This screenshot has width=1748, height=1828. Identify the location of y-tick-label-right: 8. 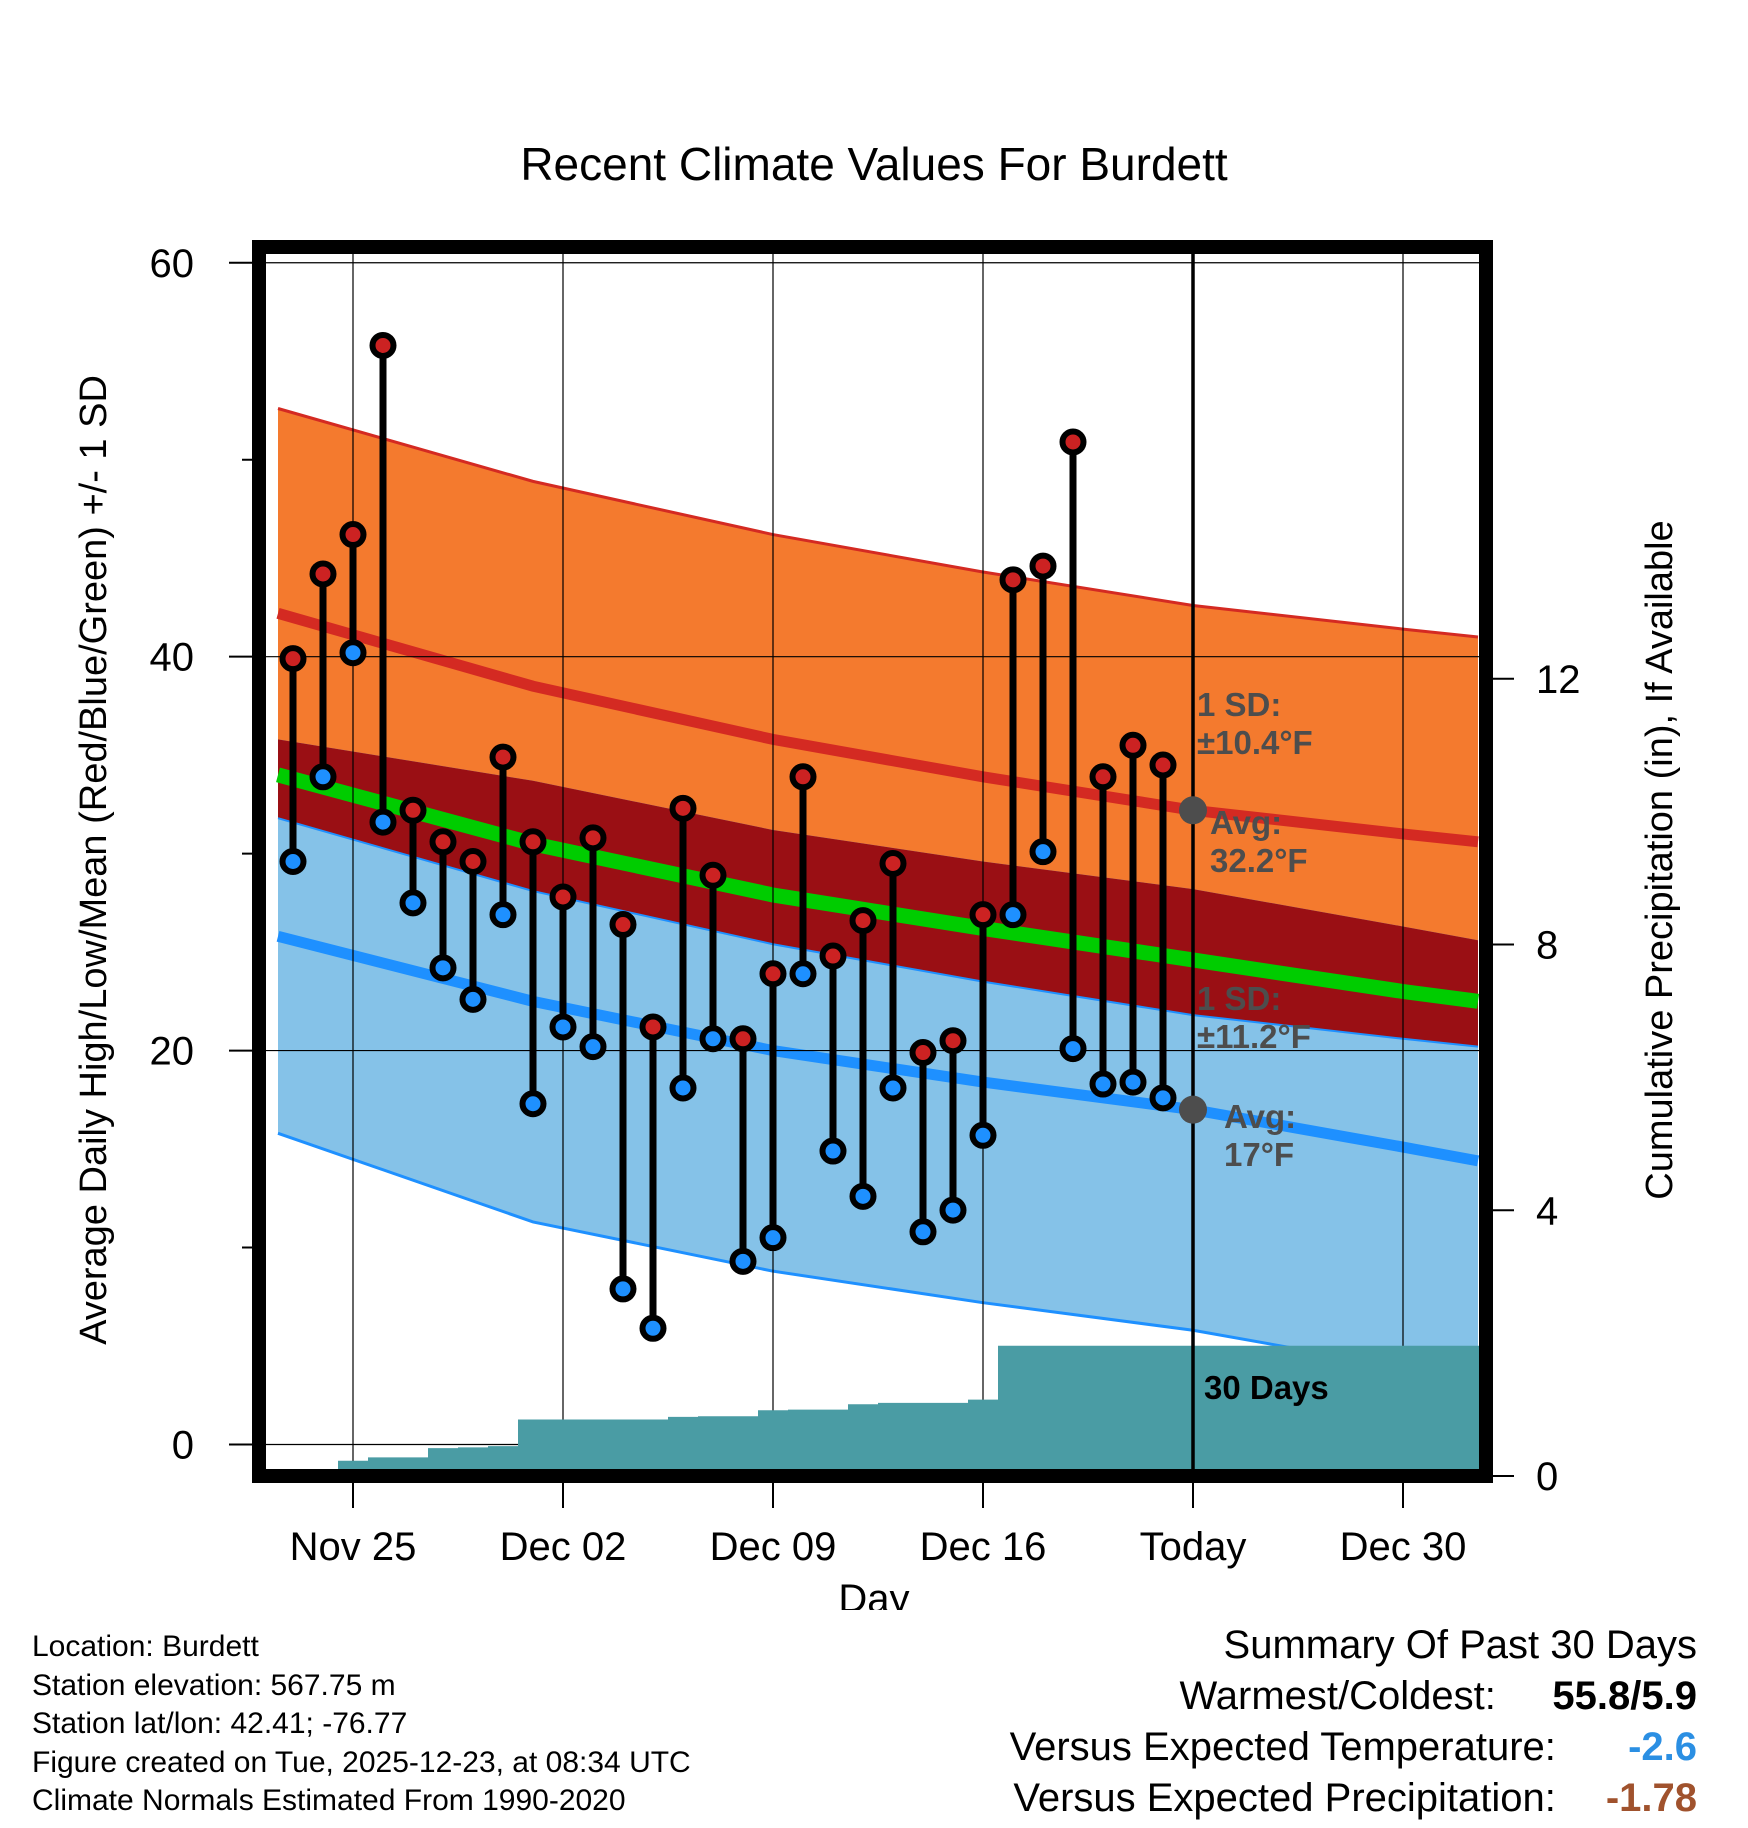
(1547, 946).